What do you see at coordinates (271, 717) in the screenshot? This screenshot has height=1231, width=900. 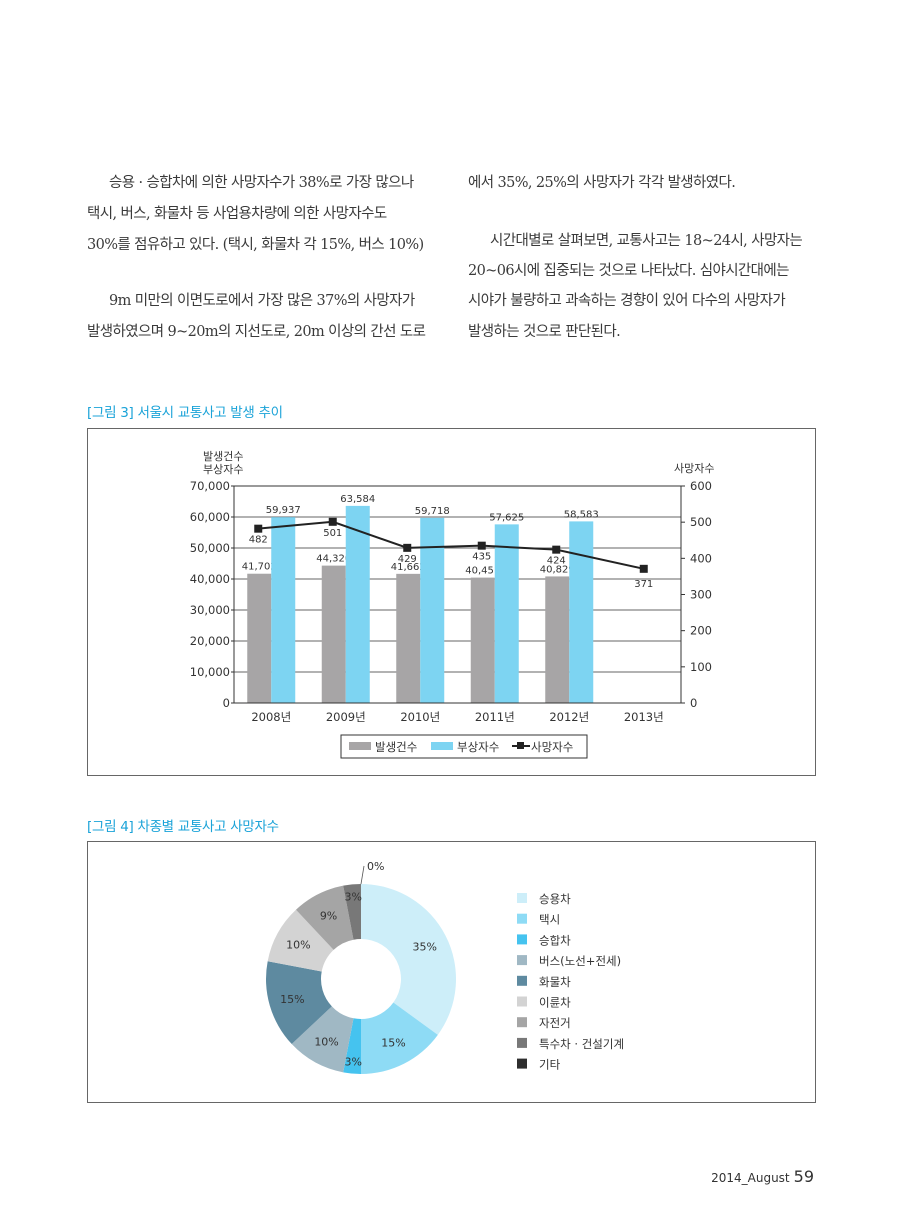 I see `x-tick-label: 2008년` at bounding box center [271, 717].